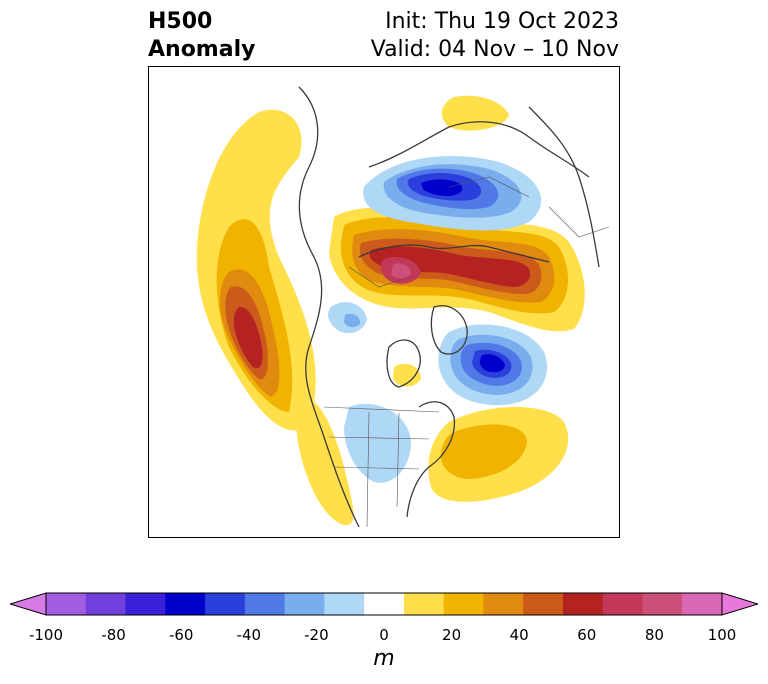 This screenshot has width=768, height=684. Describe the element at coordinates (407, 375) in the screenshot. I see `ridge-hudson` at that location.